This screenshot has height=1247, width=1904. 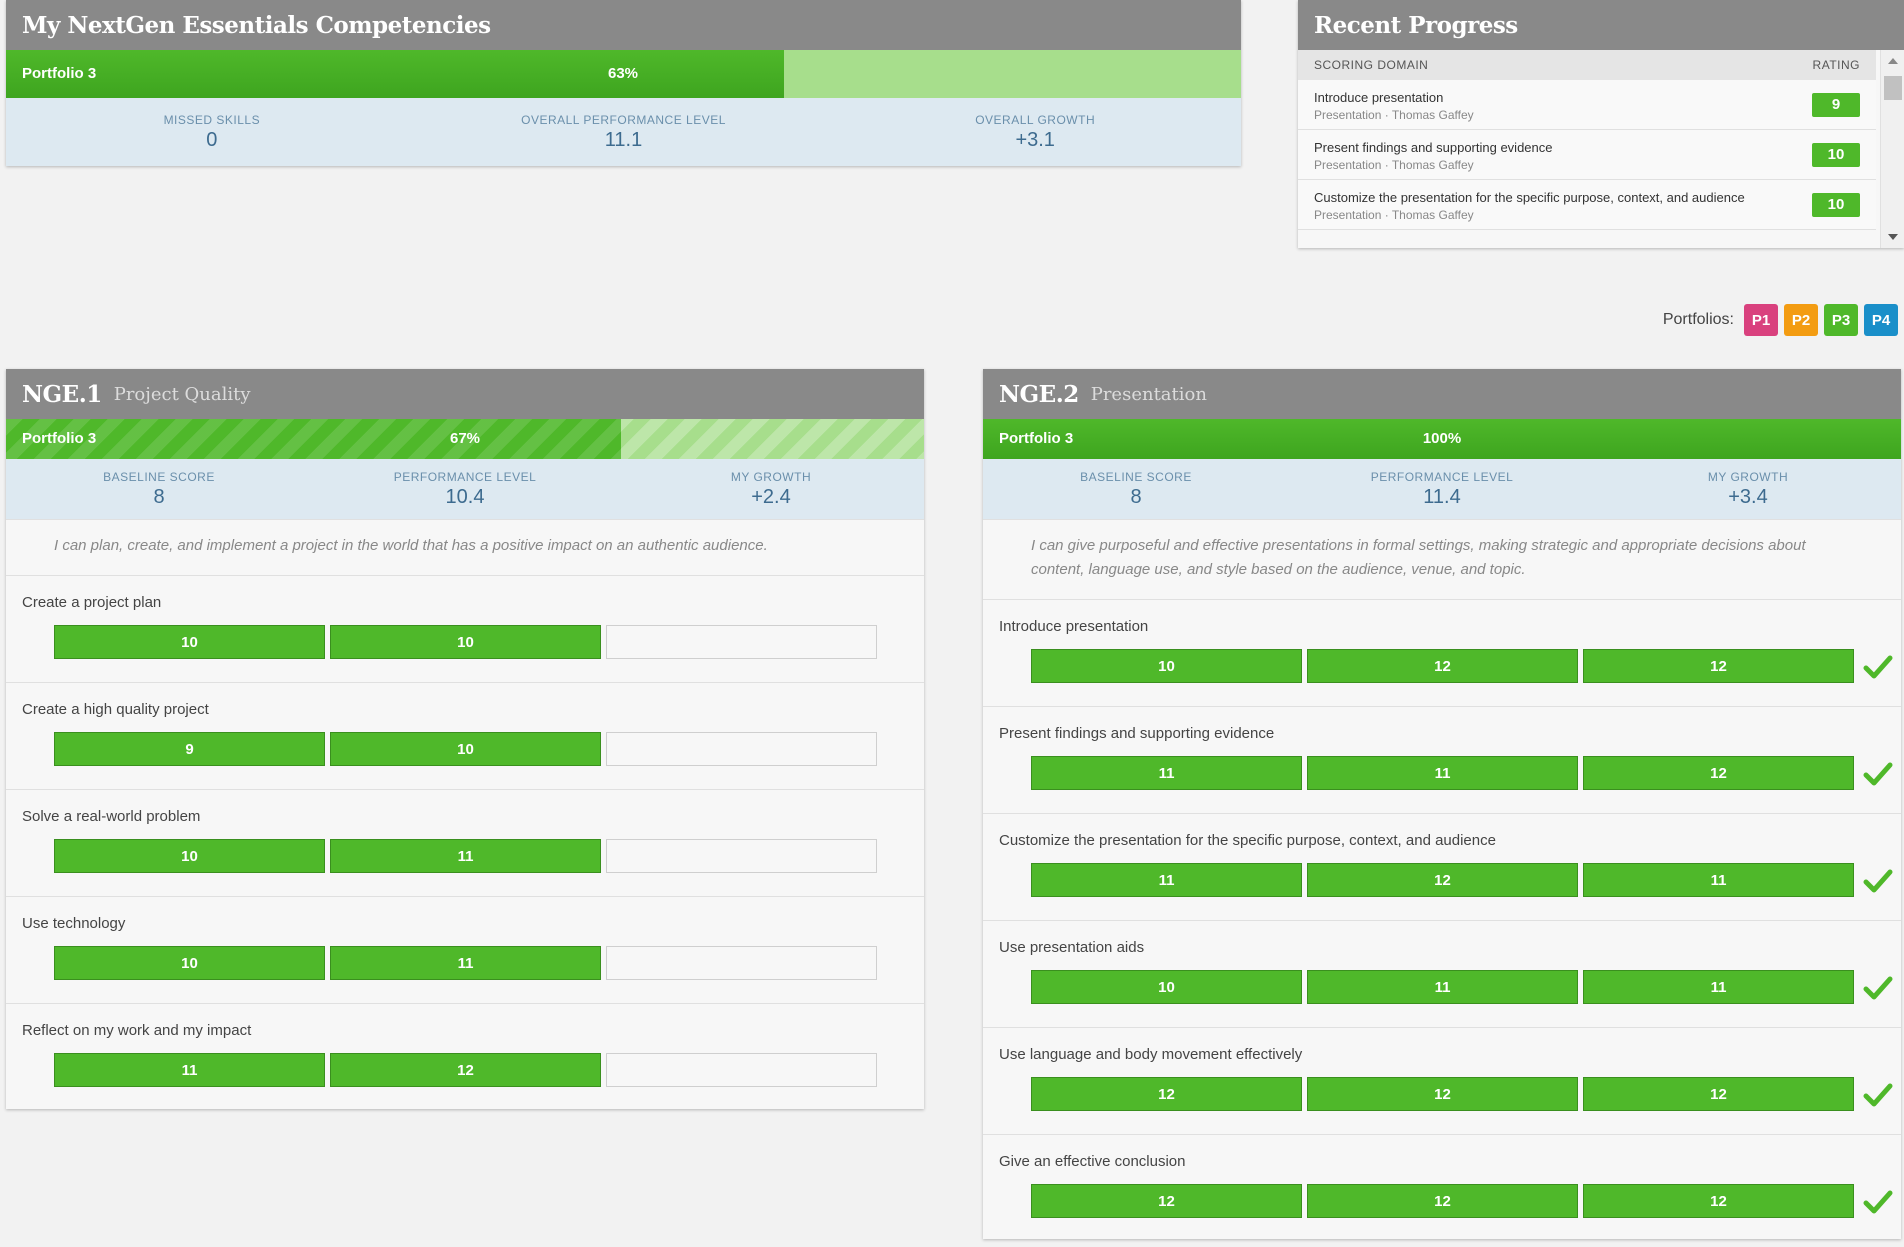 I want to click on skill-row: Give an effective conclusion 12 12 12, so click(x=1442, y=1188).